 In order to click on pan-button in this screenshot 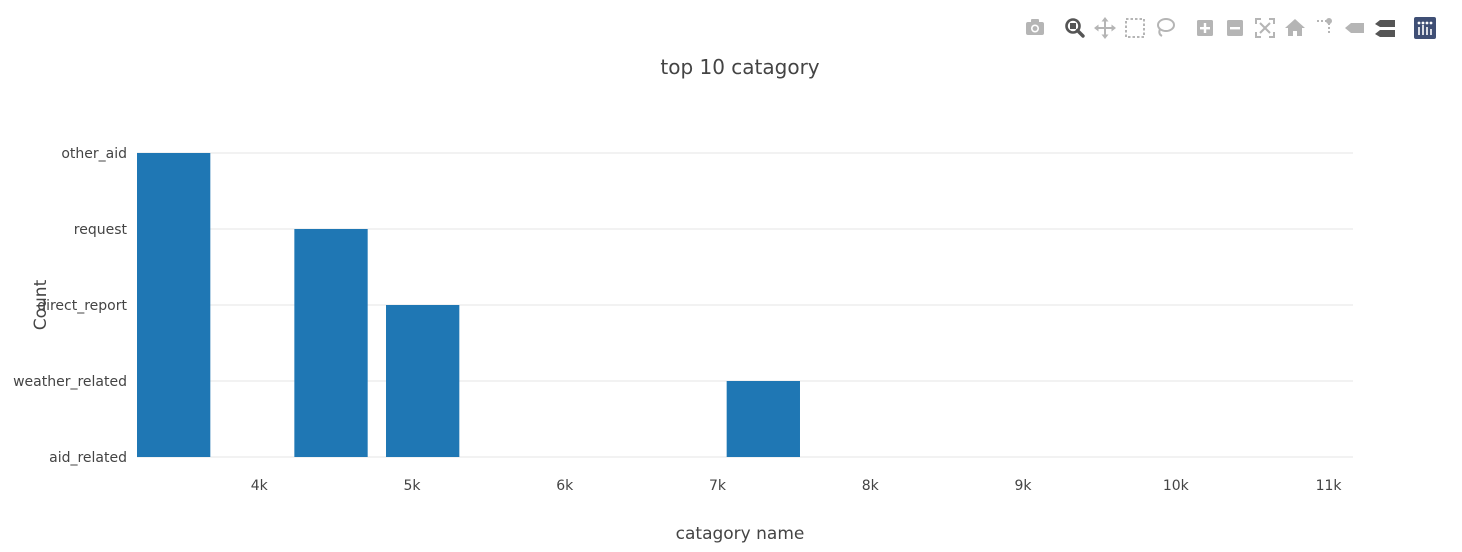, I will do `click(1105, 28)`.